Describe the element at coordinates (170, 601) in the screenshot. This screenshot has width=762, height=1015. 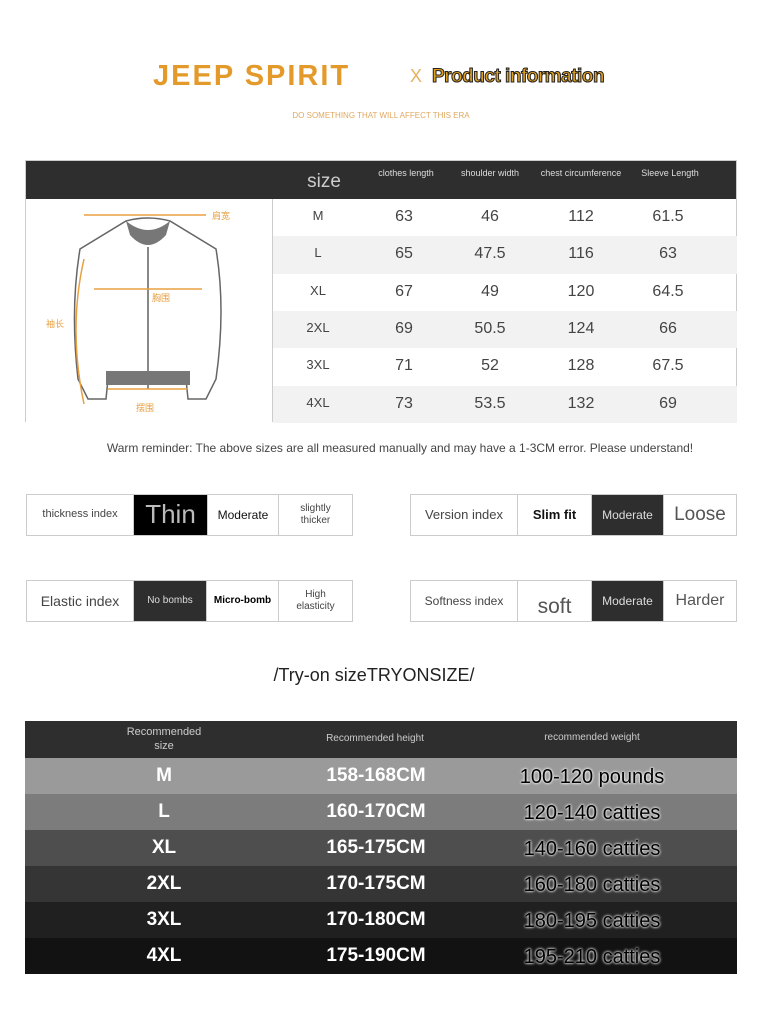
I see `option-no-bombs: No bombs` at that location.